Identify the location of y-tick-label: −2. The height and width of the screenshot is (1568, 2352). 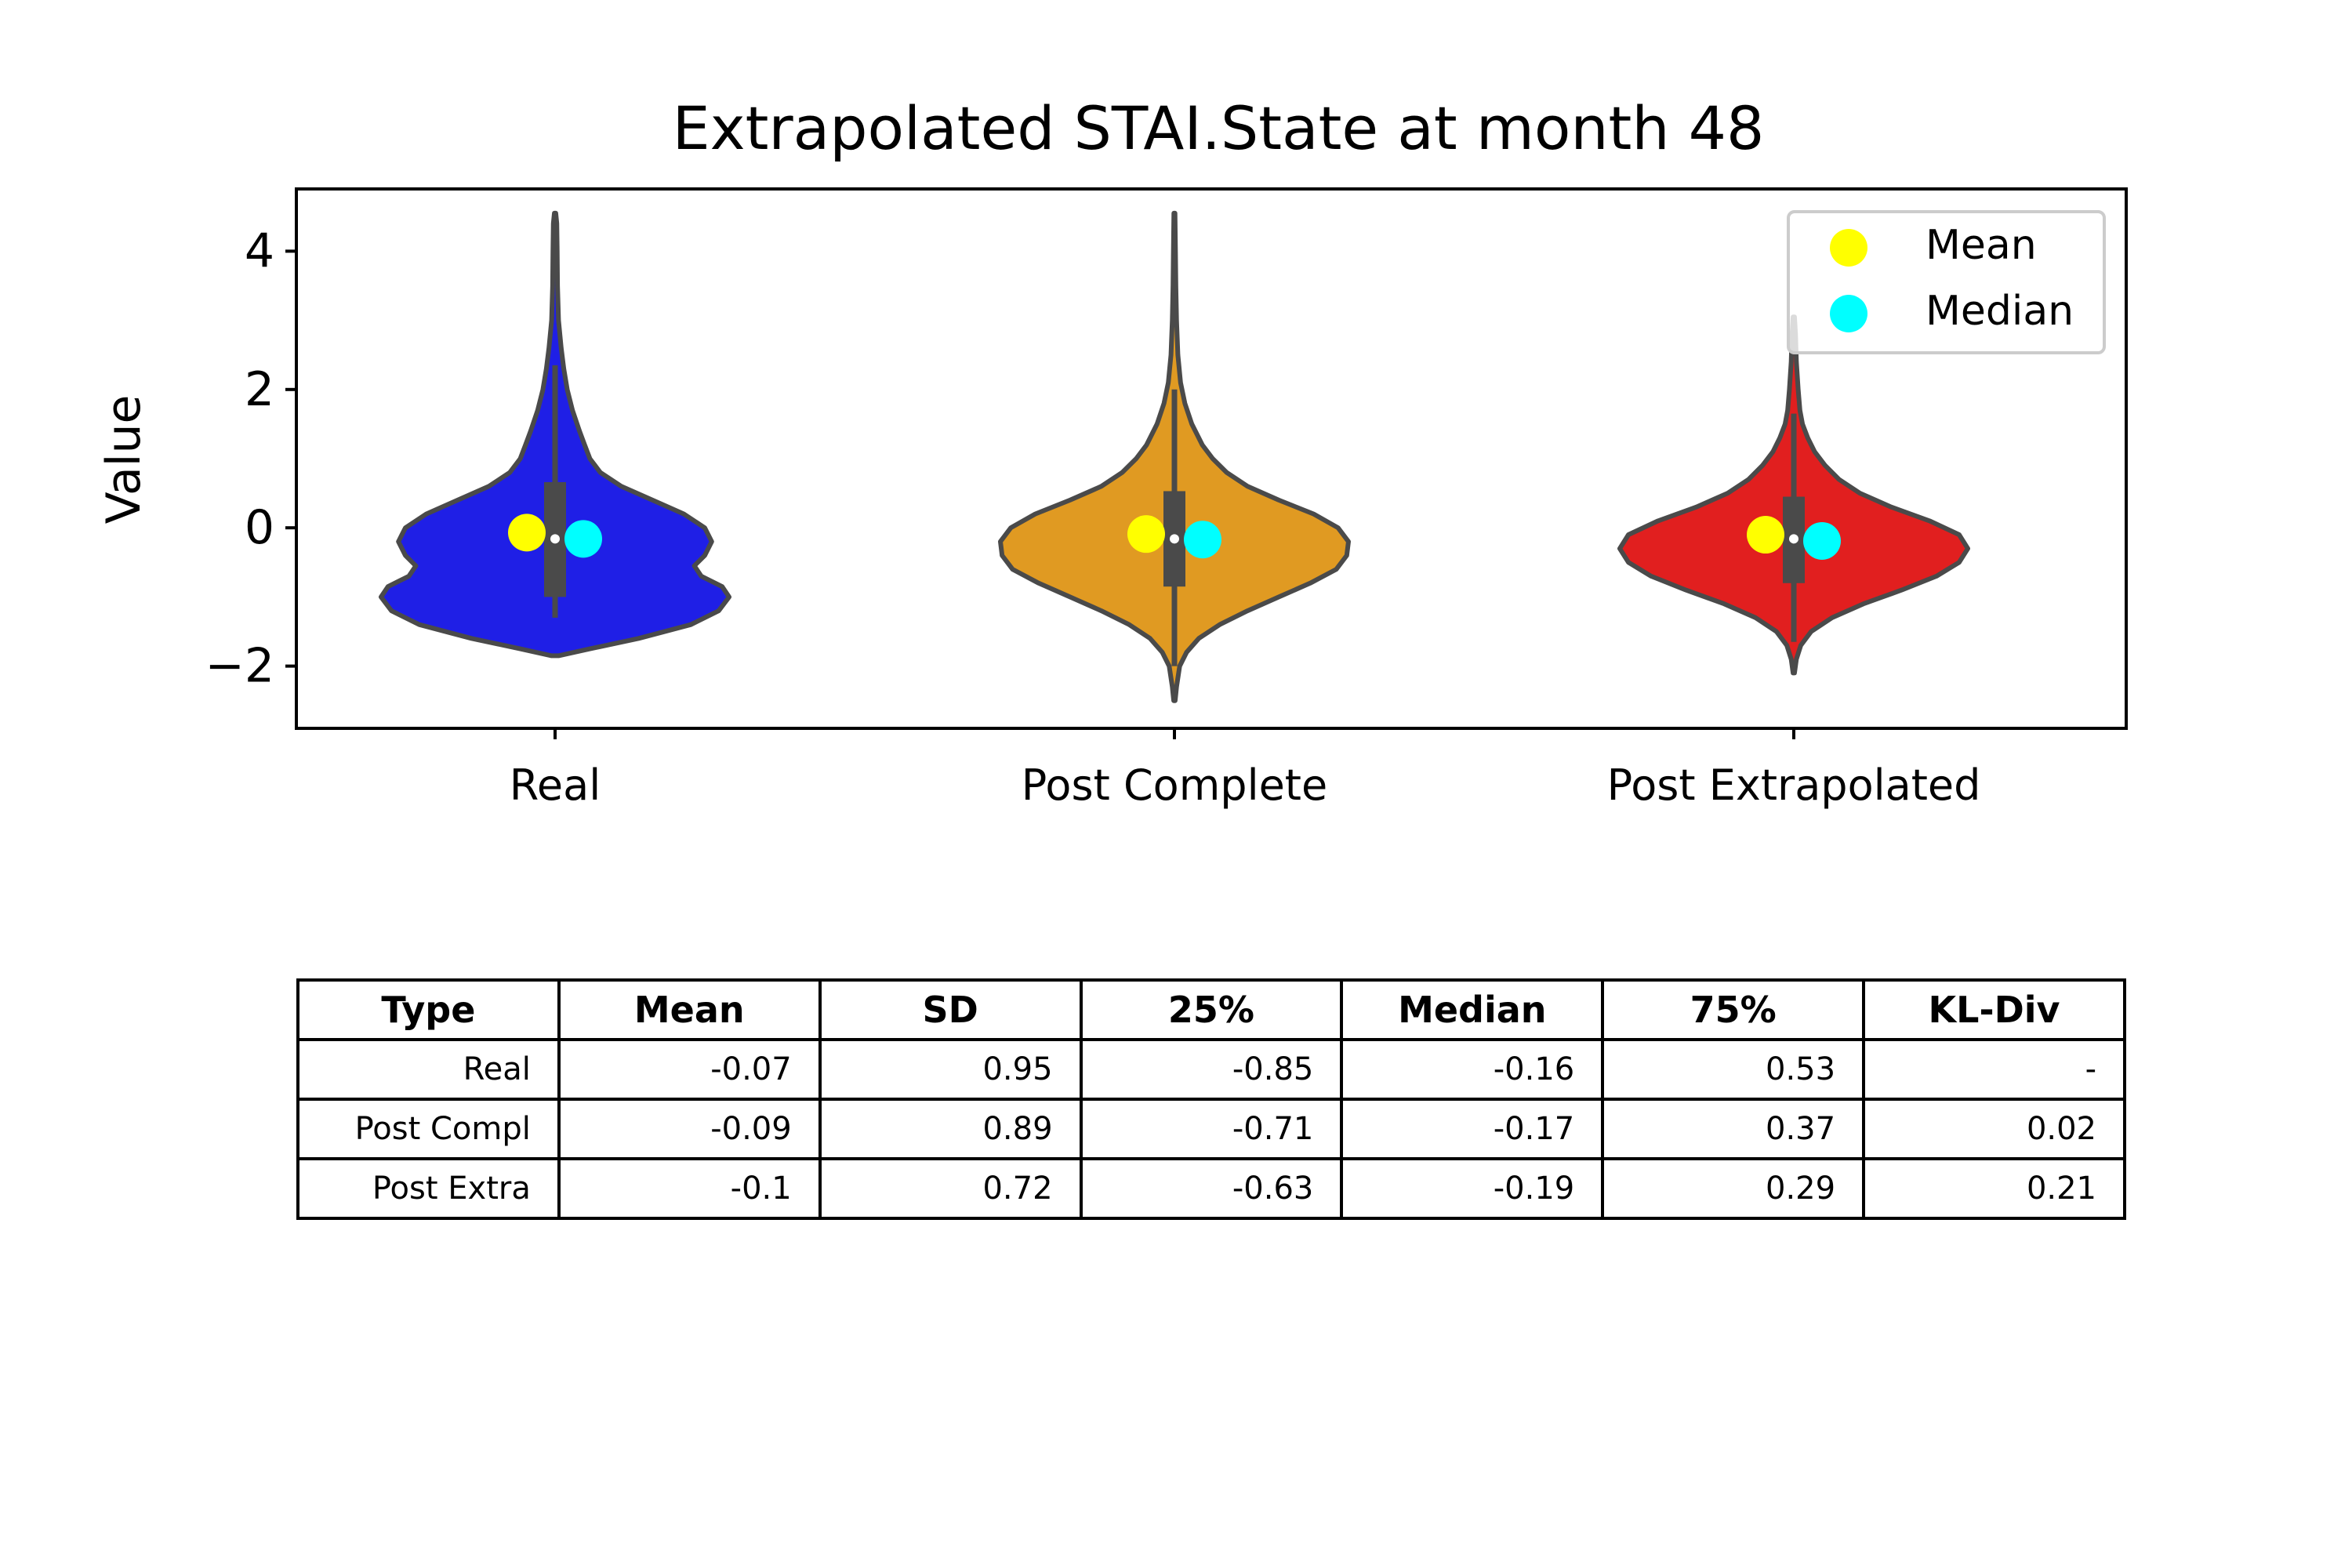
(239, 666).